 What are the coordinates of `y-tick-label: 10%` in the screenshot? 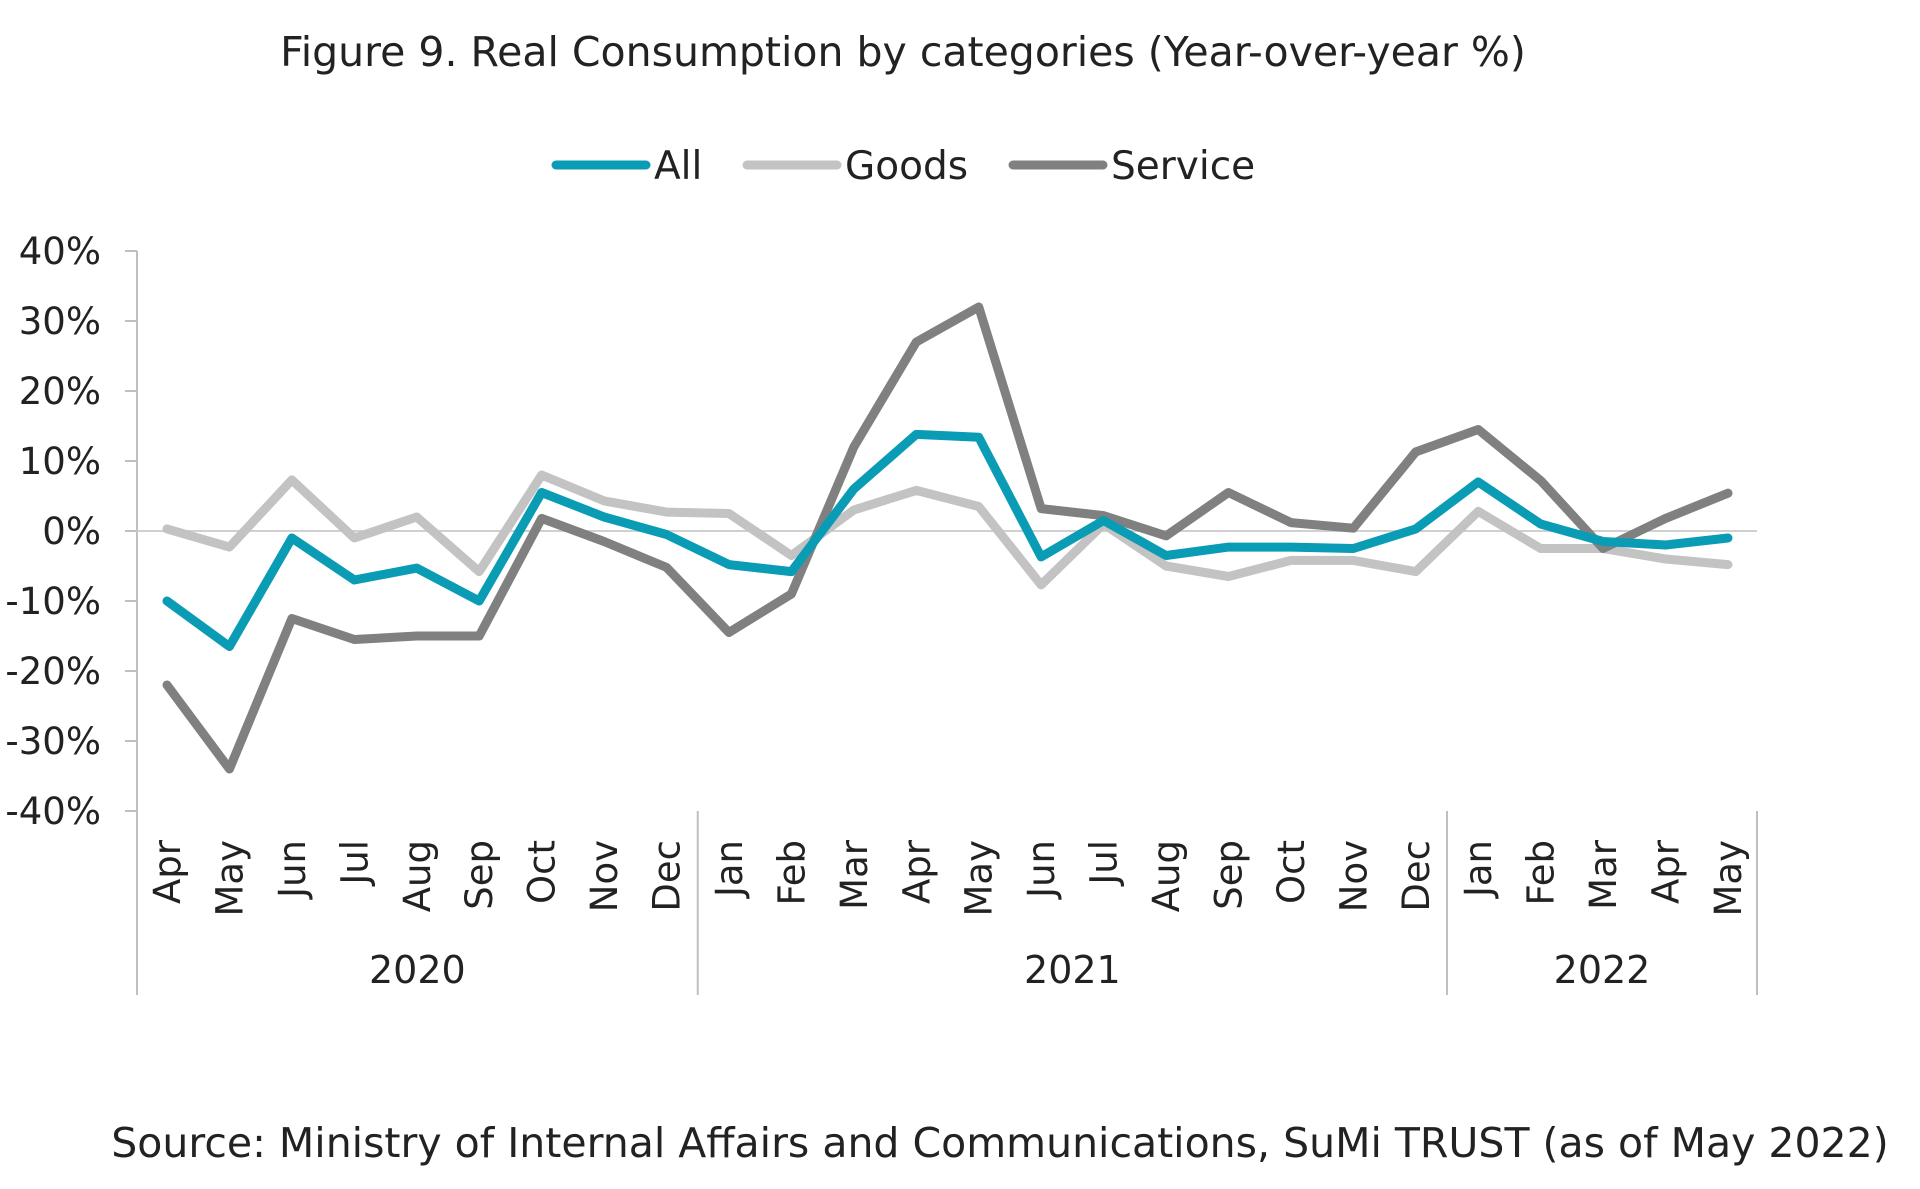 It's located at (60, 461).